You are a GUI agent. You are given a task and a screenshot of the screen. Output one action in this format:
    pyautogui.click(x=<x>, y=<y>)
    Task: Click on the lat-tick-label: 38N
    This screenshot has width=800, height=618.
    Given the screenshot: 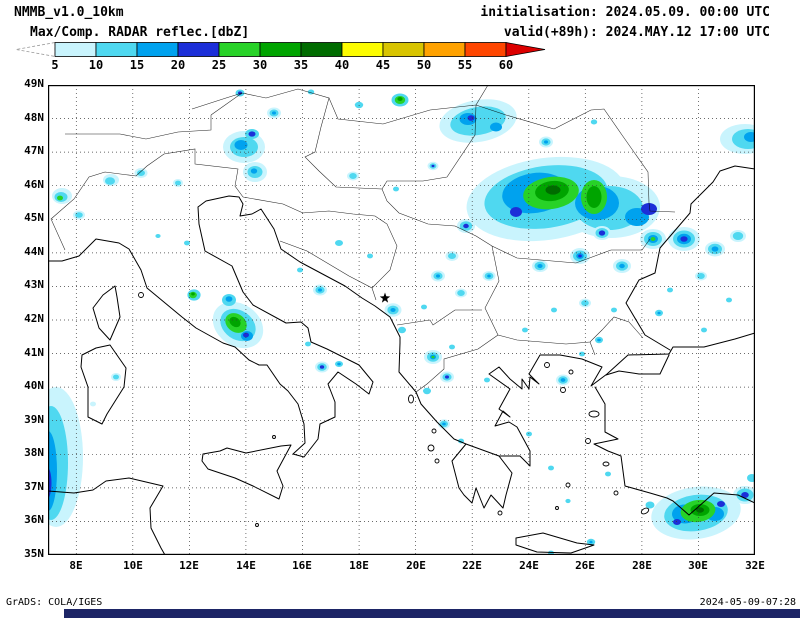 What is the action you would take?
    pyautogui.click(x=34, y=452)
    